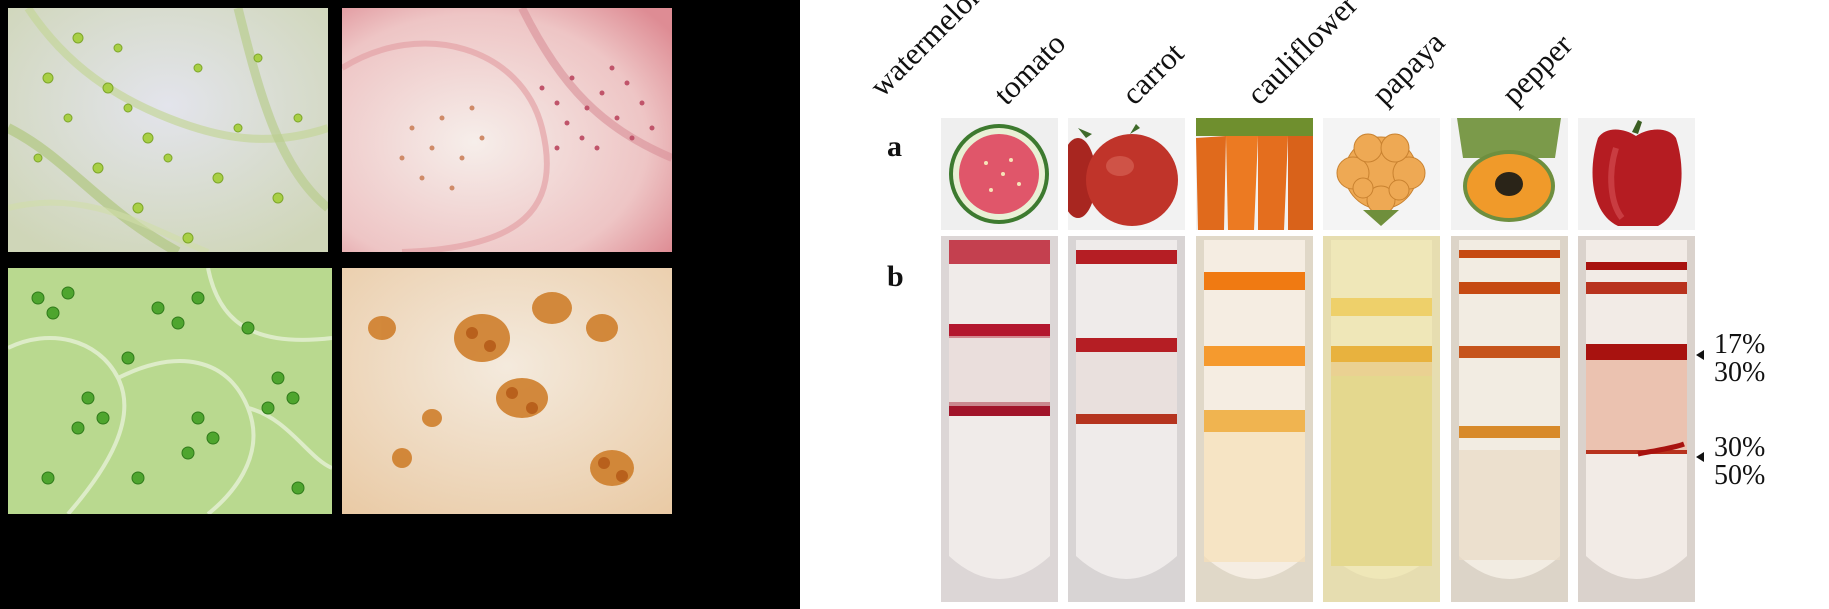  What do you see at coordinates (1700, 355) in the screenshot?
I see `arrow-upper` at bounding box center [1700, 355].